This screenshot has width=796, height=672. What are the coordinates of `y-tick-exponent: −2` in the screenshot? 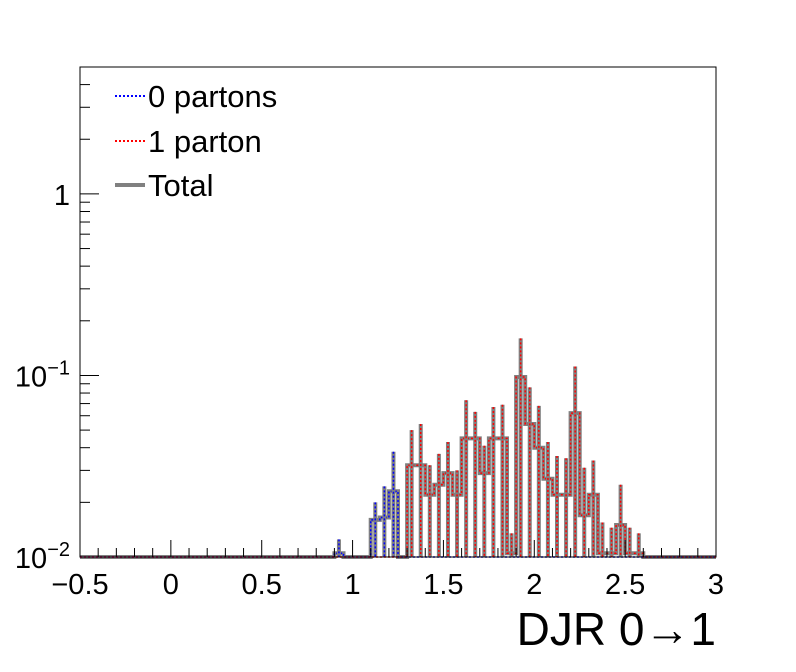 It's located at (58, 550).